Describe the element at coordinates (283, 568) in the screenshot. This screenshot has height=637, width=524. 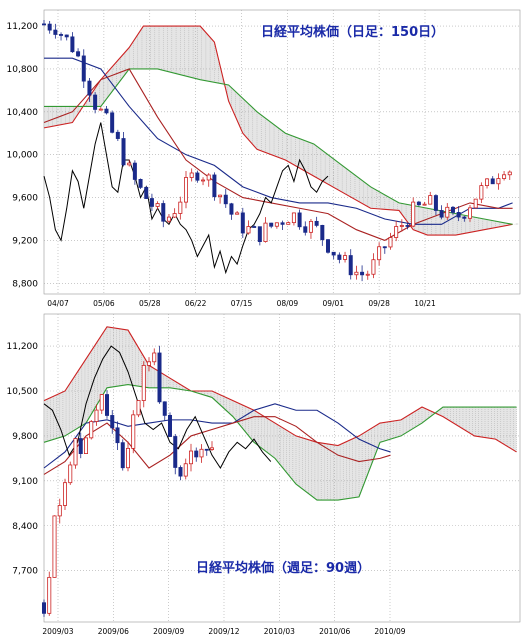
I see `weekly-chart-title: 日経平均株価（週足：90週）` at that location.